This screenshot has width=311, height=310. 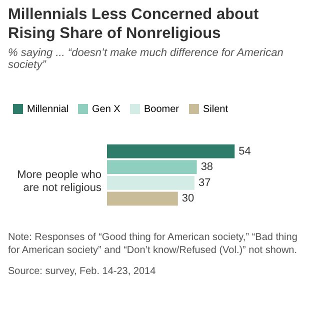 What do you see at coordinates (106, 110) in the screenshot?
I see `legend-label: Gen X` at bounding box center [106, 110].